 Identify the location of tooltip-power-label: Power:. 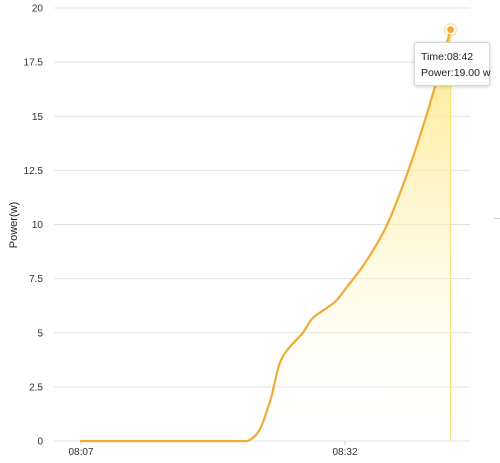
(437, 73).